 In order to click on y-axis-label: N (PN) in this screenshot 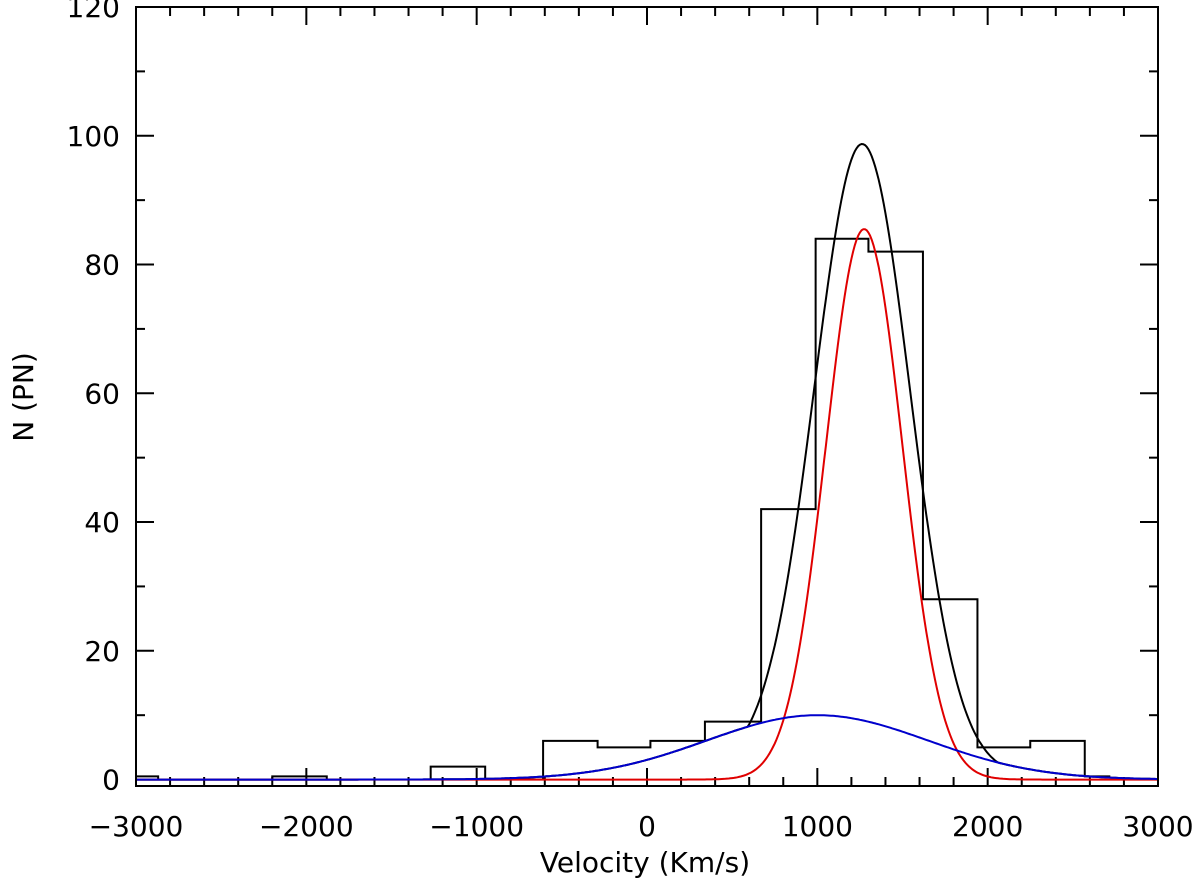, I will do `click(23, 397)`.